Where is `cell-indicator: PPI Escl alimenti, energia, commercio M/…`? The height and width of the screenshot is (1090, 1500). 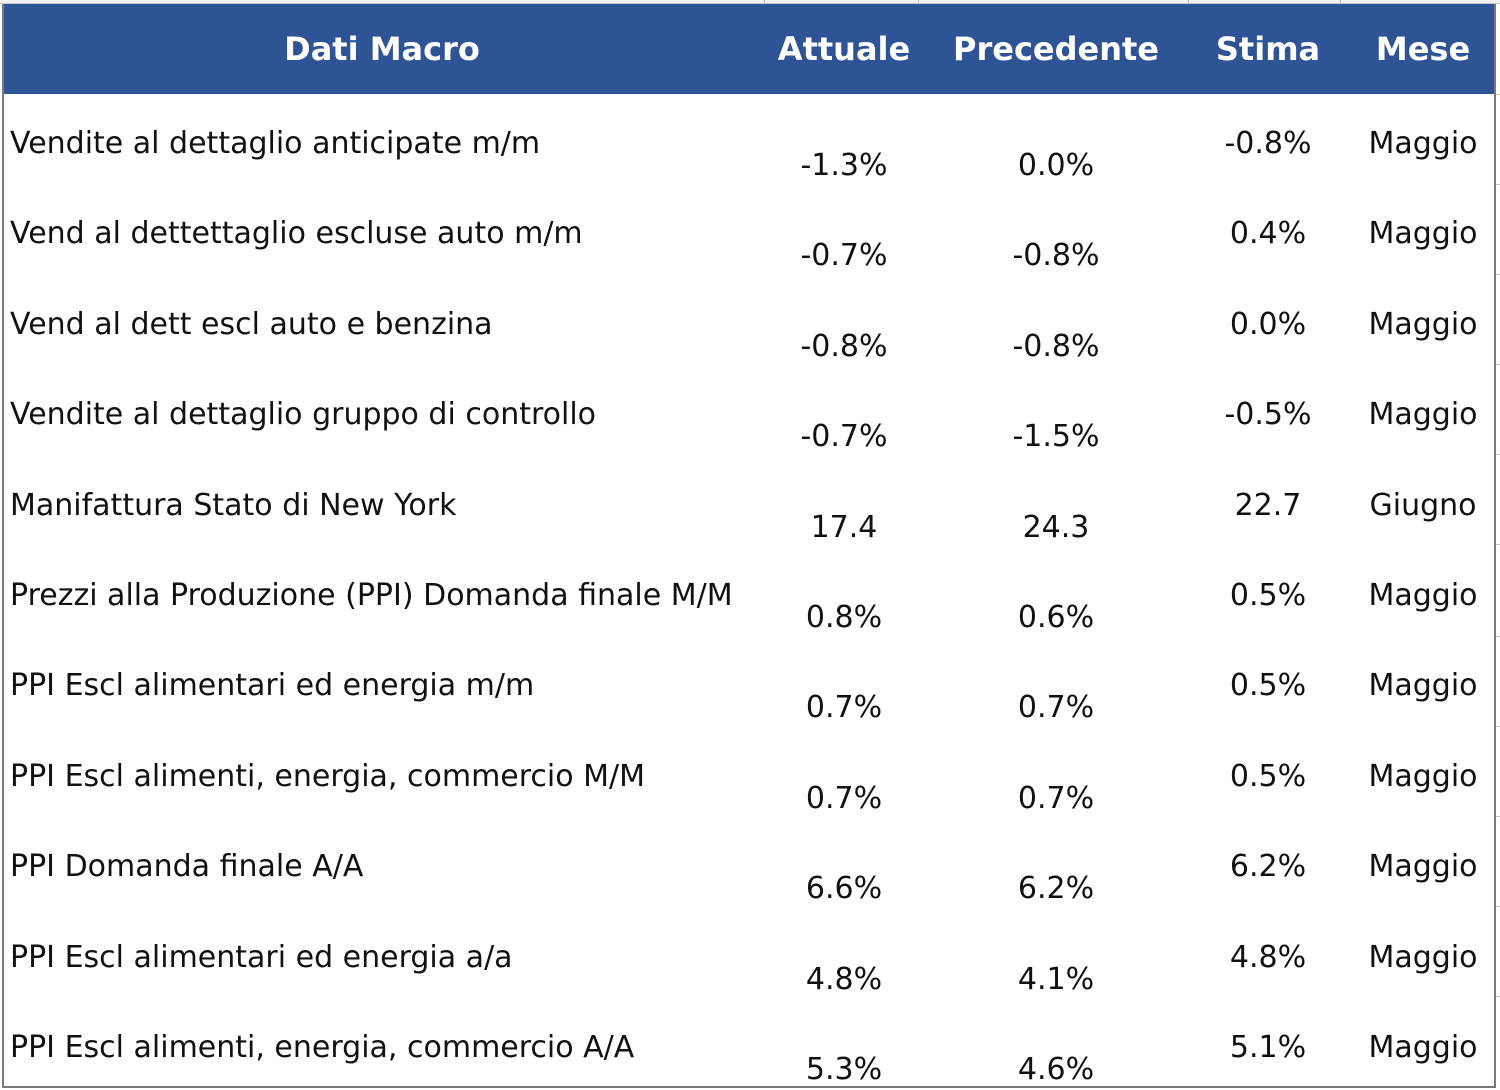 cell-indicator: PPI Escl alimenti, energia, commercio M/… is located at coordinates (328, 776).